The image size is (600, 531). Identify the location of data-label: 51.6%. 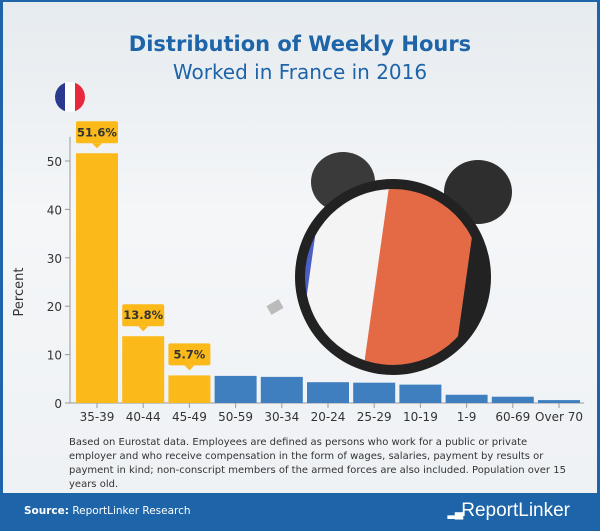
(97, 132).